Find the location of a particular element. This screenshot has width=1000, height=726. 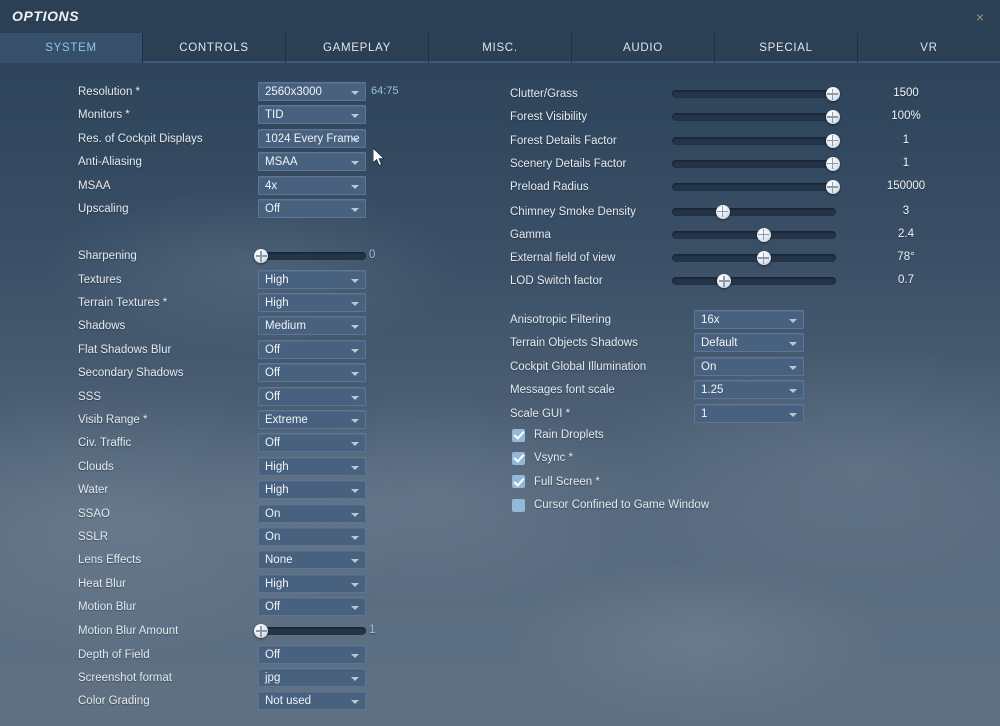

slider-scenery-details-factor is located at coordinates (756, 164).